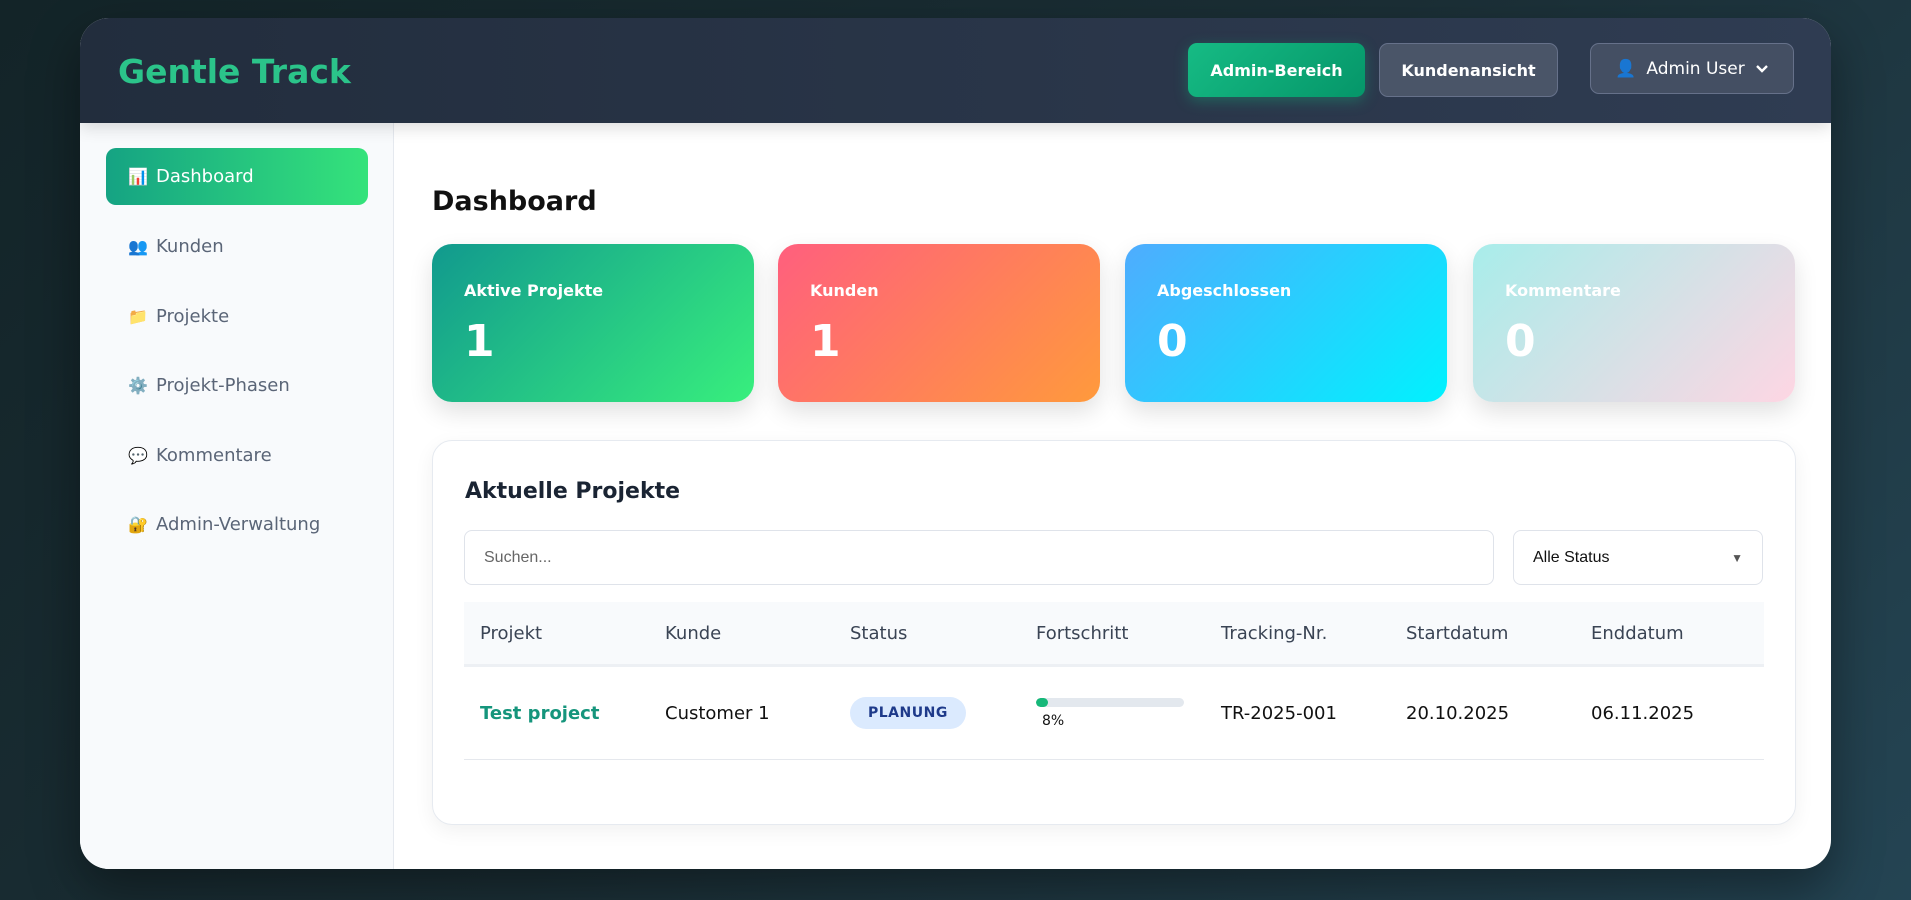  I want to click on status-cell: PLANUNG, so click(908, 713).